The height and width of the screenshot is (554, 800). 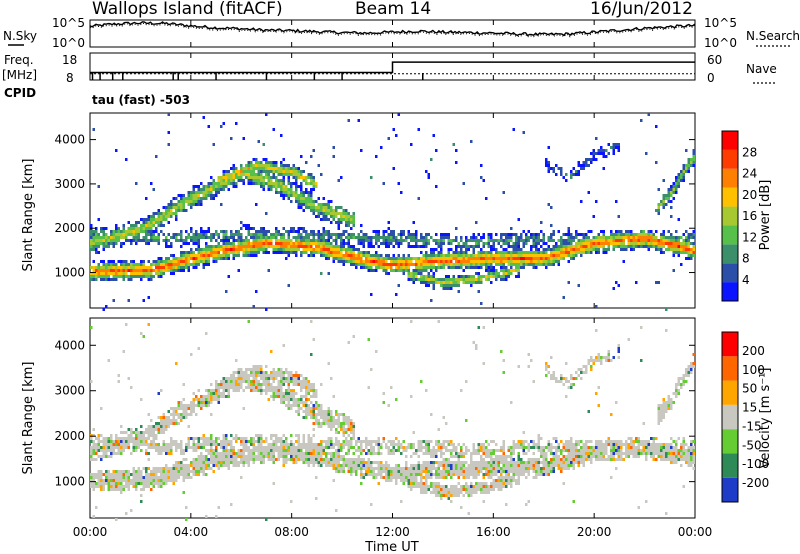 I want to click on noise-left-tick-bottom: 10^0, so click(x=68, y=43).